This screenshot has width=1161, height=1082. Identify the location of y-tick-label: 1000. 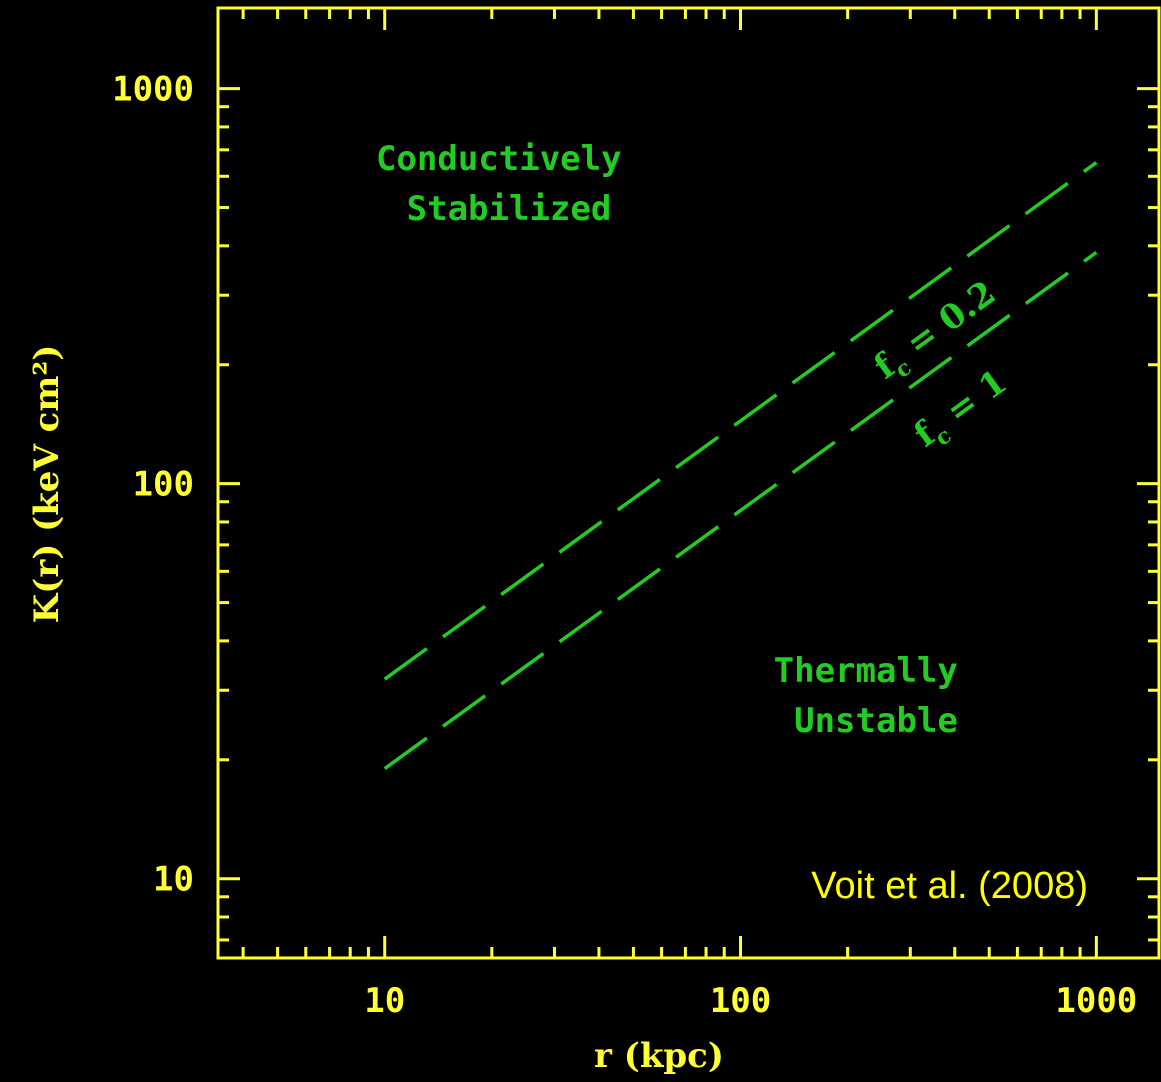
(153, 90).